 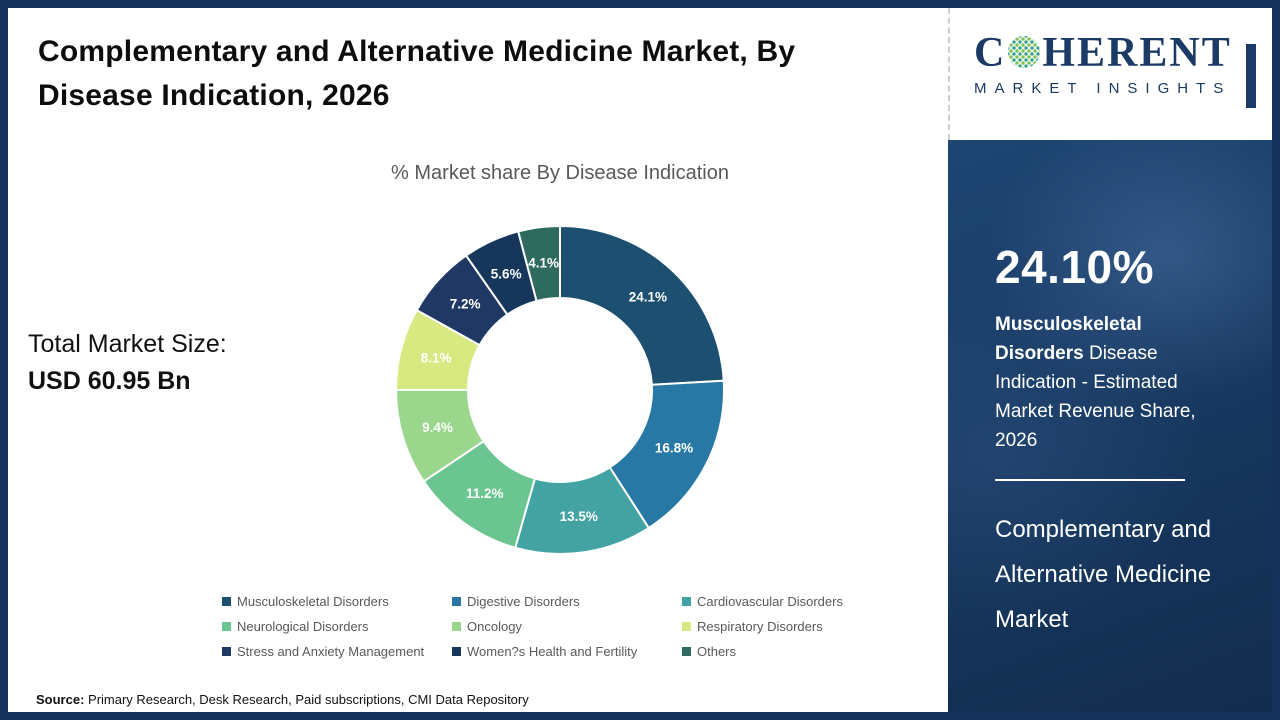 I want to click on legend-item: Oncology, so click(x=567, y=626).